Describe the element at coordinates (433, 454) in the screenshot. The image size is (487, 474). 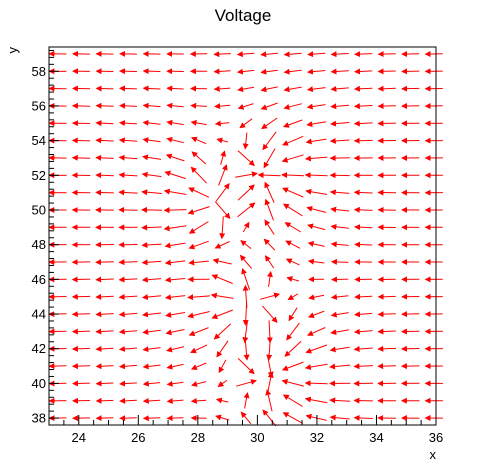
I see `x-axis-title: x` at that location.